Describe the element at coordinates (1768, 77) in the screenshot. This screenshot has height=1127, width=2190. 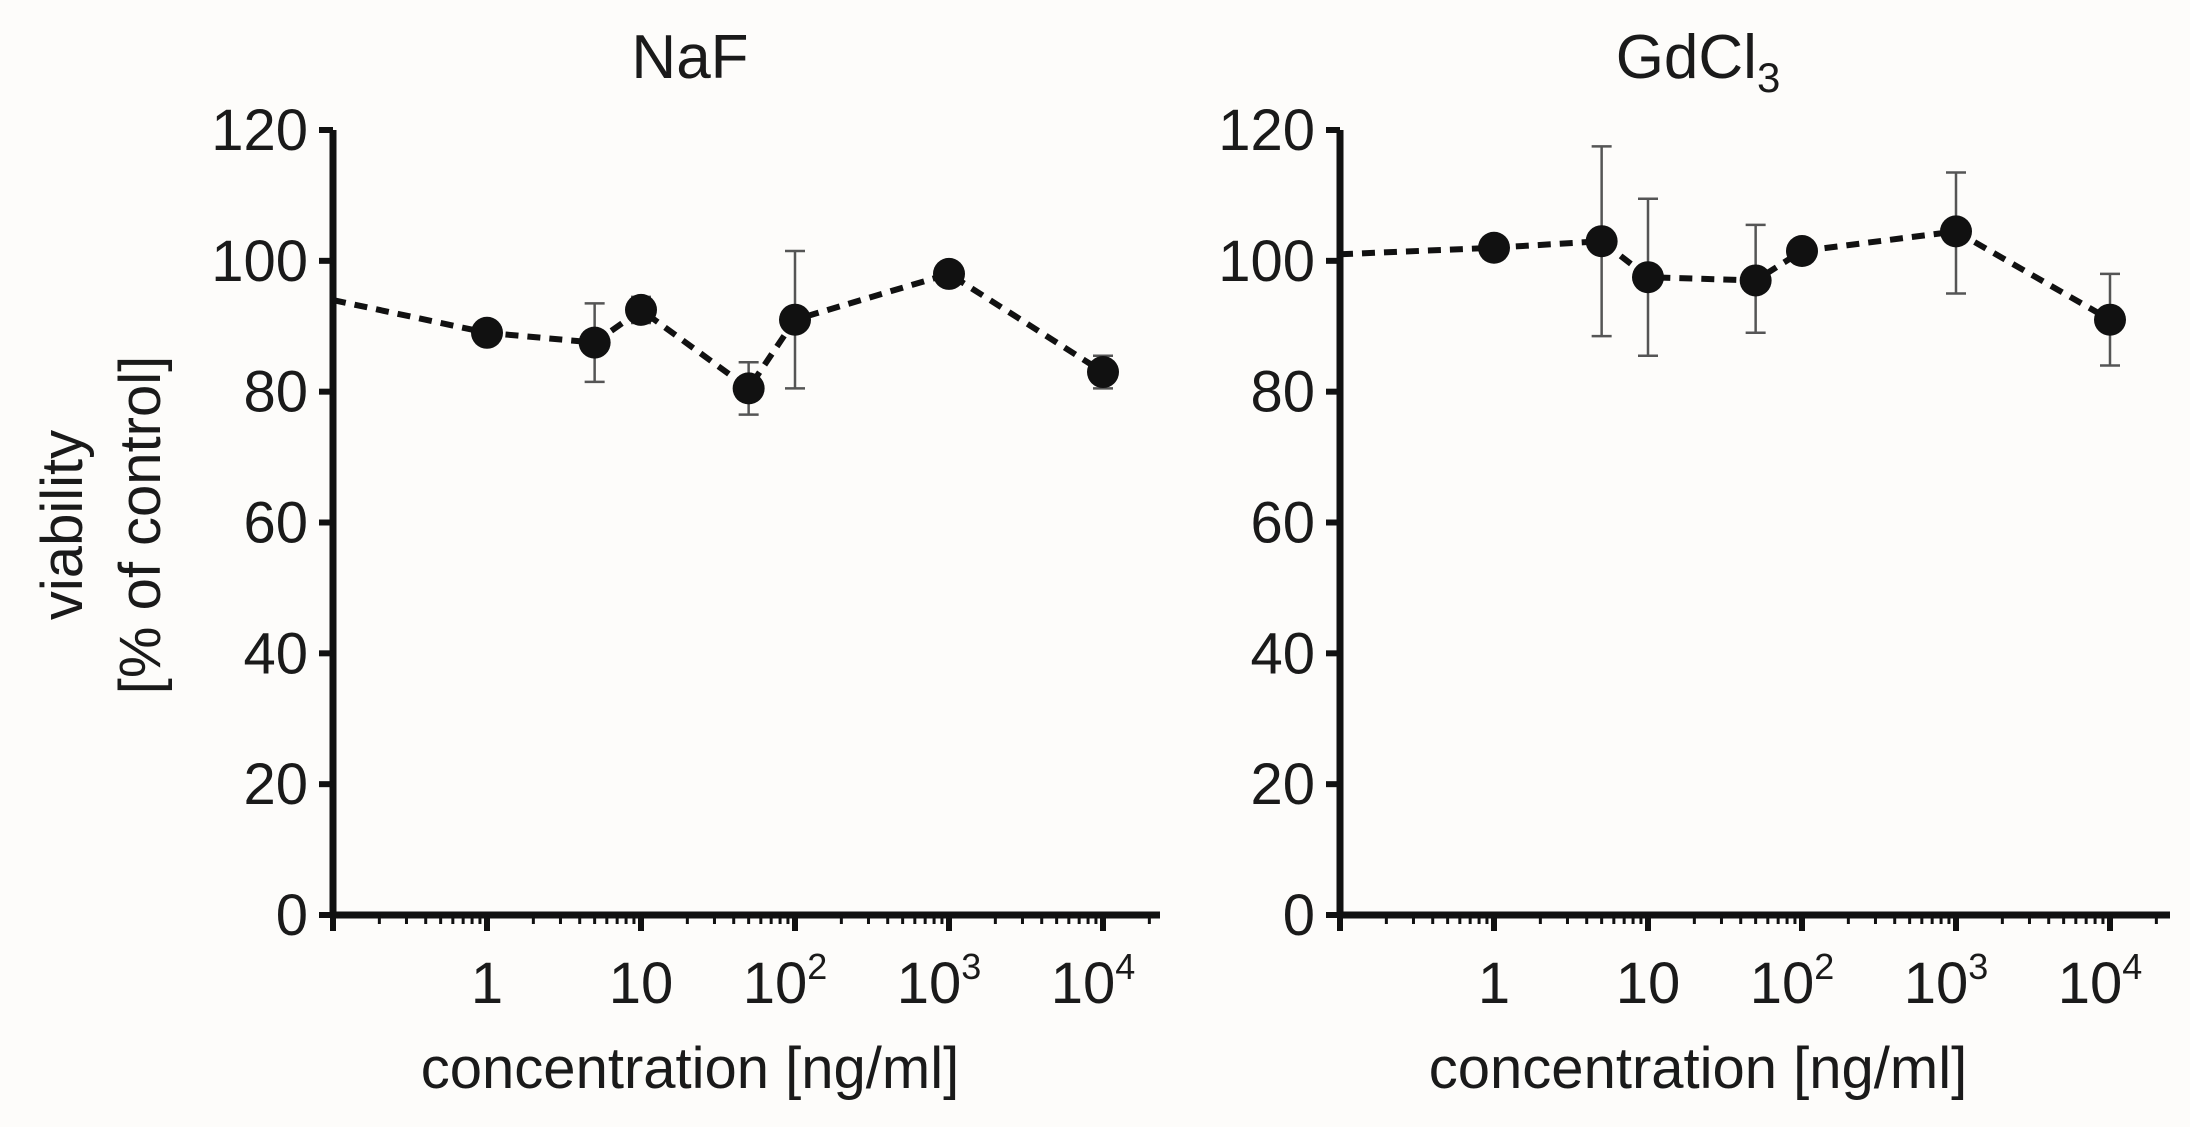
I see `chart-title-subscript: 3` at that location.